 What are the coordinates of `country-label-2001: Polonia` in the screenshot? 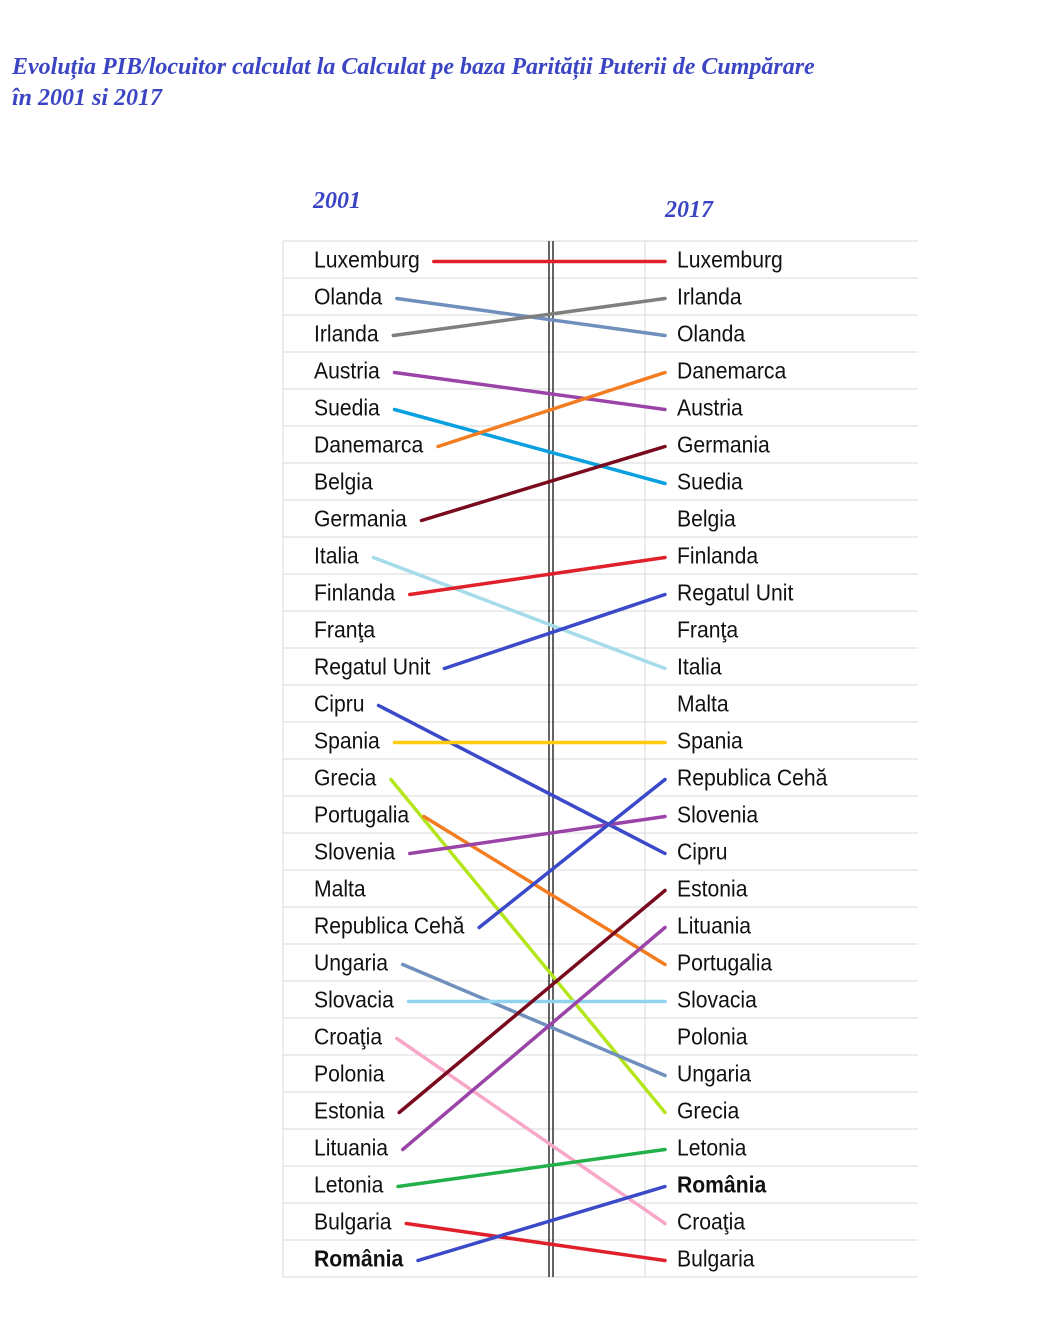 It's located at (349, 1074).